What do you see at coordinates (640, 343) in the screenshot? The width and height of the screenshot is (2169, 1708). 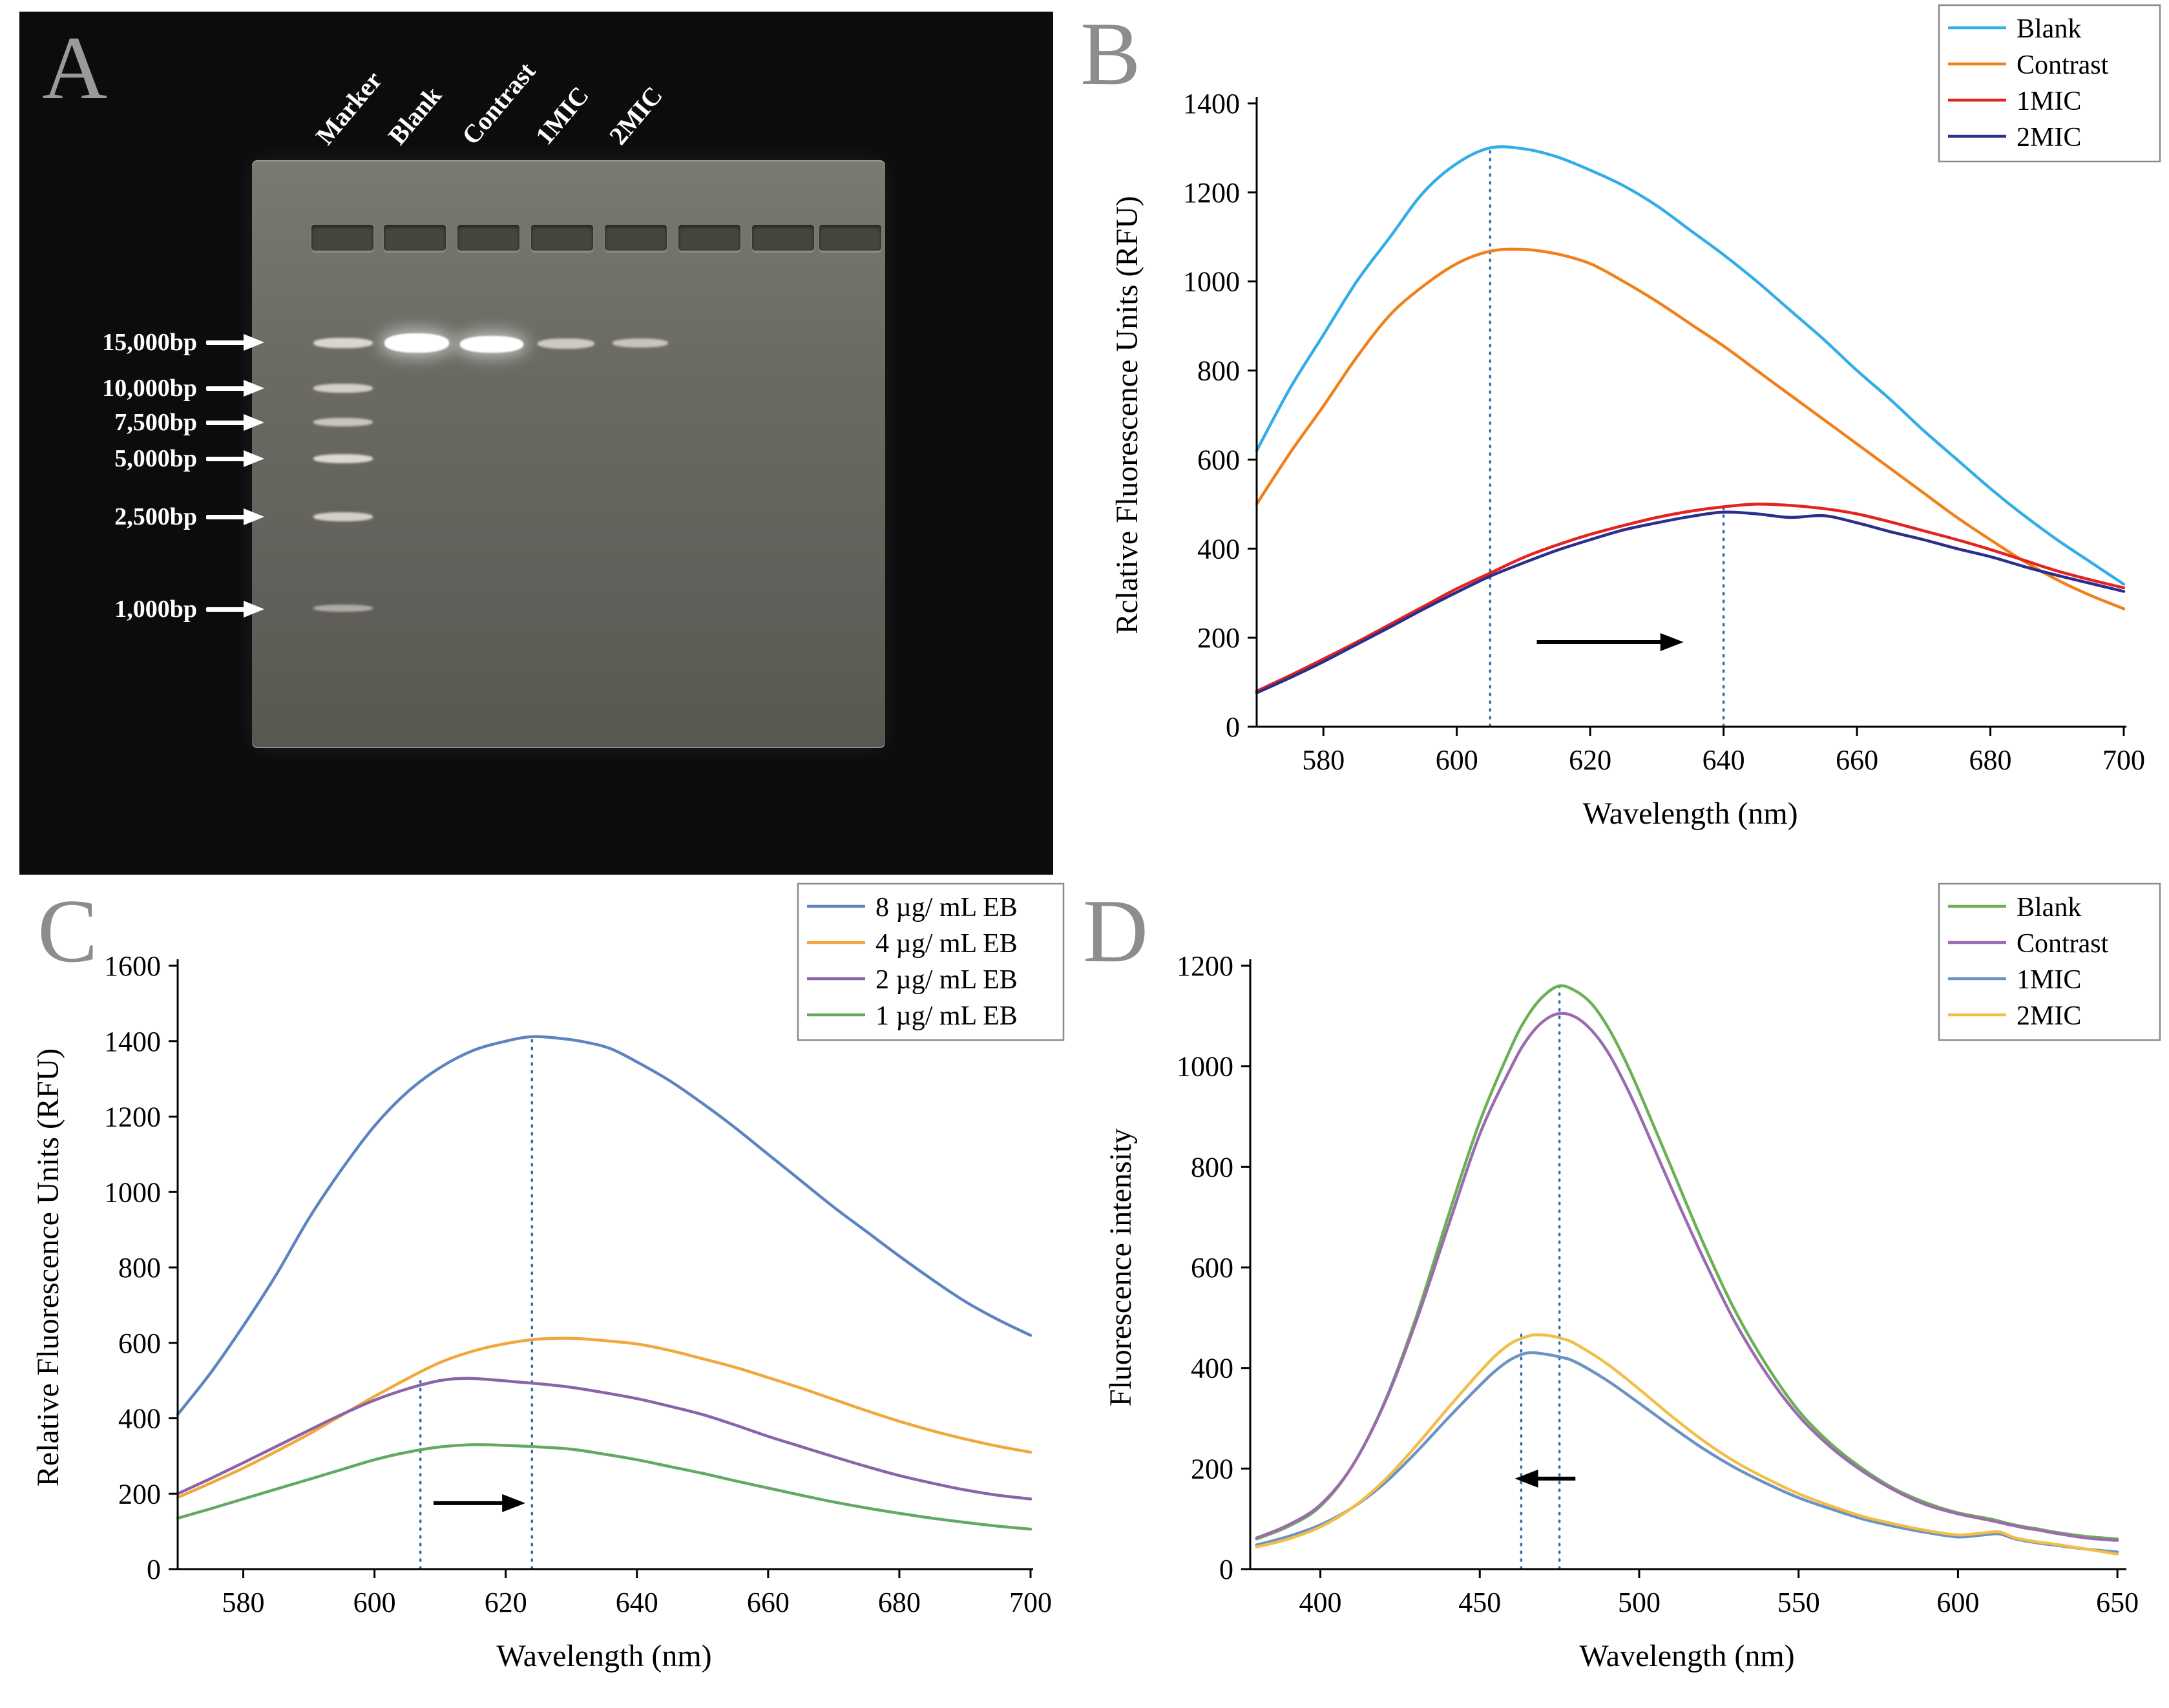 I see `gel-band-2mic` at bounding box center [640, 343].